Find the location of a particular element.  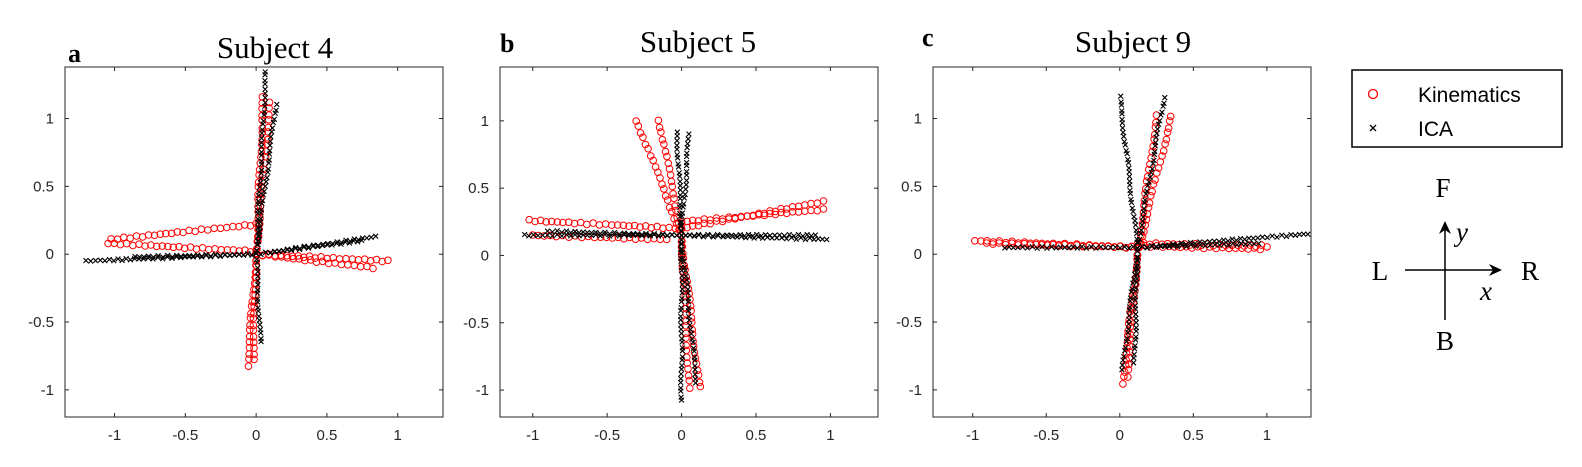

y-tick-label: 0.5 is located at coordinates (43, 186).